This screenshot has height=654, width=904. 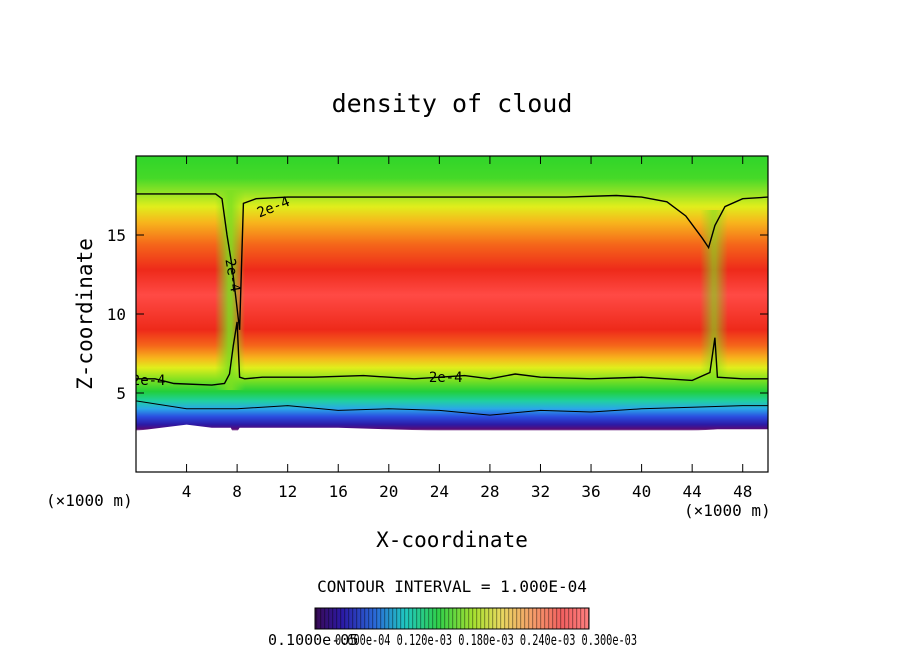 I want to click on x-tick-label: 16, so click(x=338, y=491).